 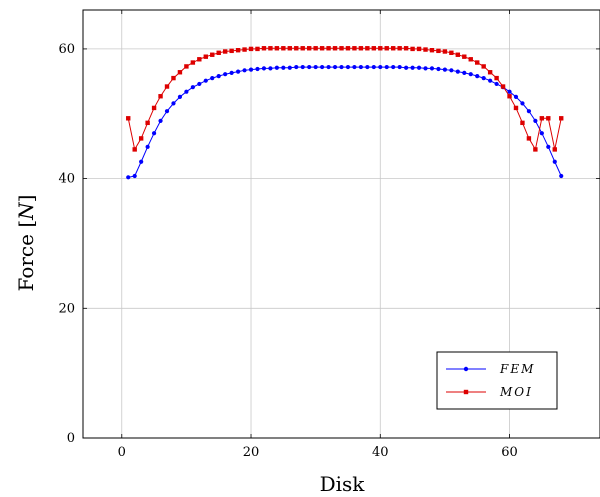 I want to click on x-tick-label: 40, so click(x=380, y=452).